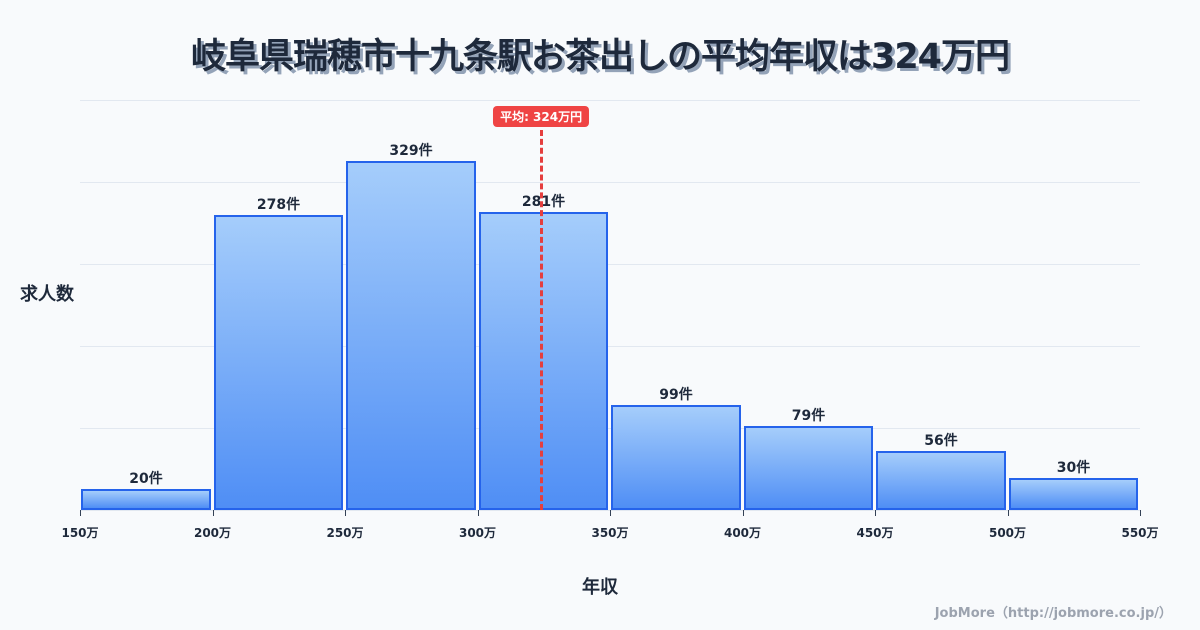 This screenshot has width=1200, height=630. What do you see at coordinates (146, 478) in the screenshot?
I see `bar-value-label: 20件` at bounding box center [146, 478].